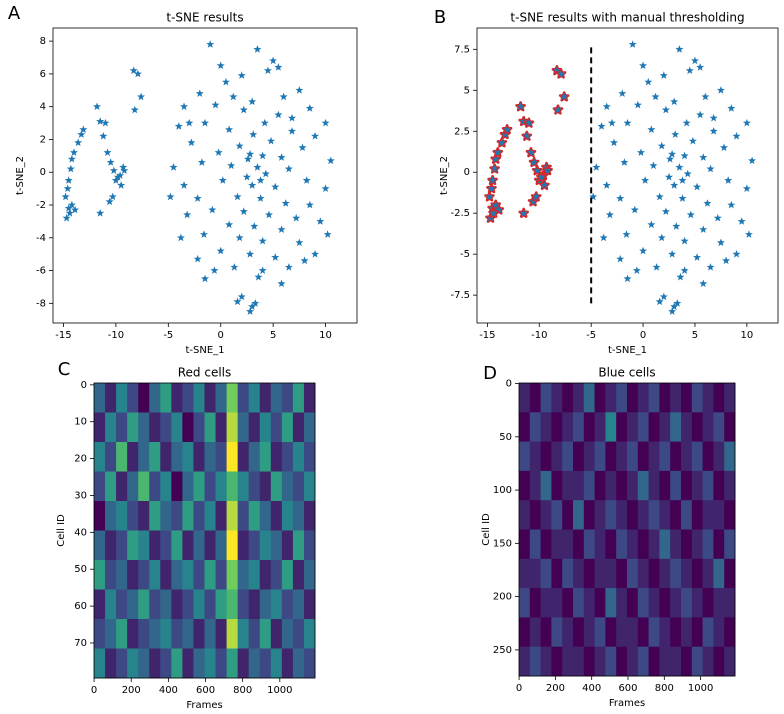 The image size is (784, 714). Describe the element at coordinates (462, 49) in the screenshot. I see `y-tick-label: 7.5` at that location.